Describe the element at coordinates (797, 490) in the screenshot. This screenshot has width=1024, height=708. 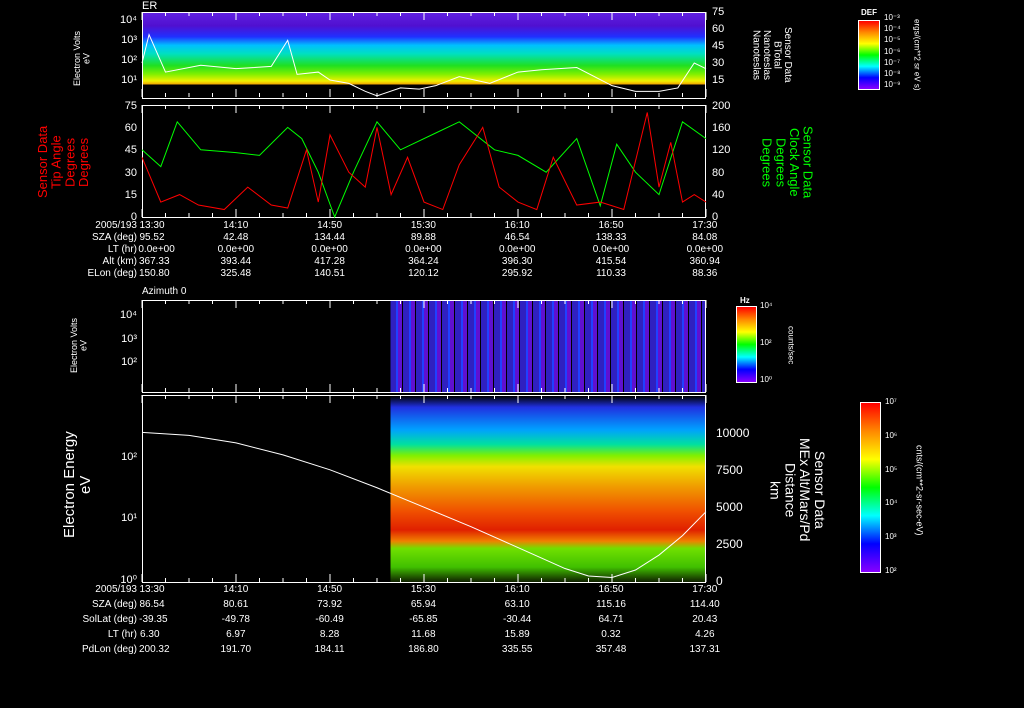
I see `panel4-right-label: Sensor Data MEx Alt/Mars/Pd Distance km` at that location.